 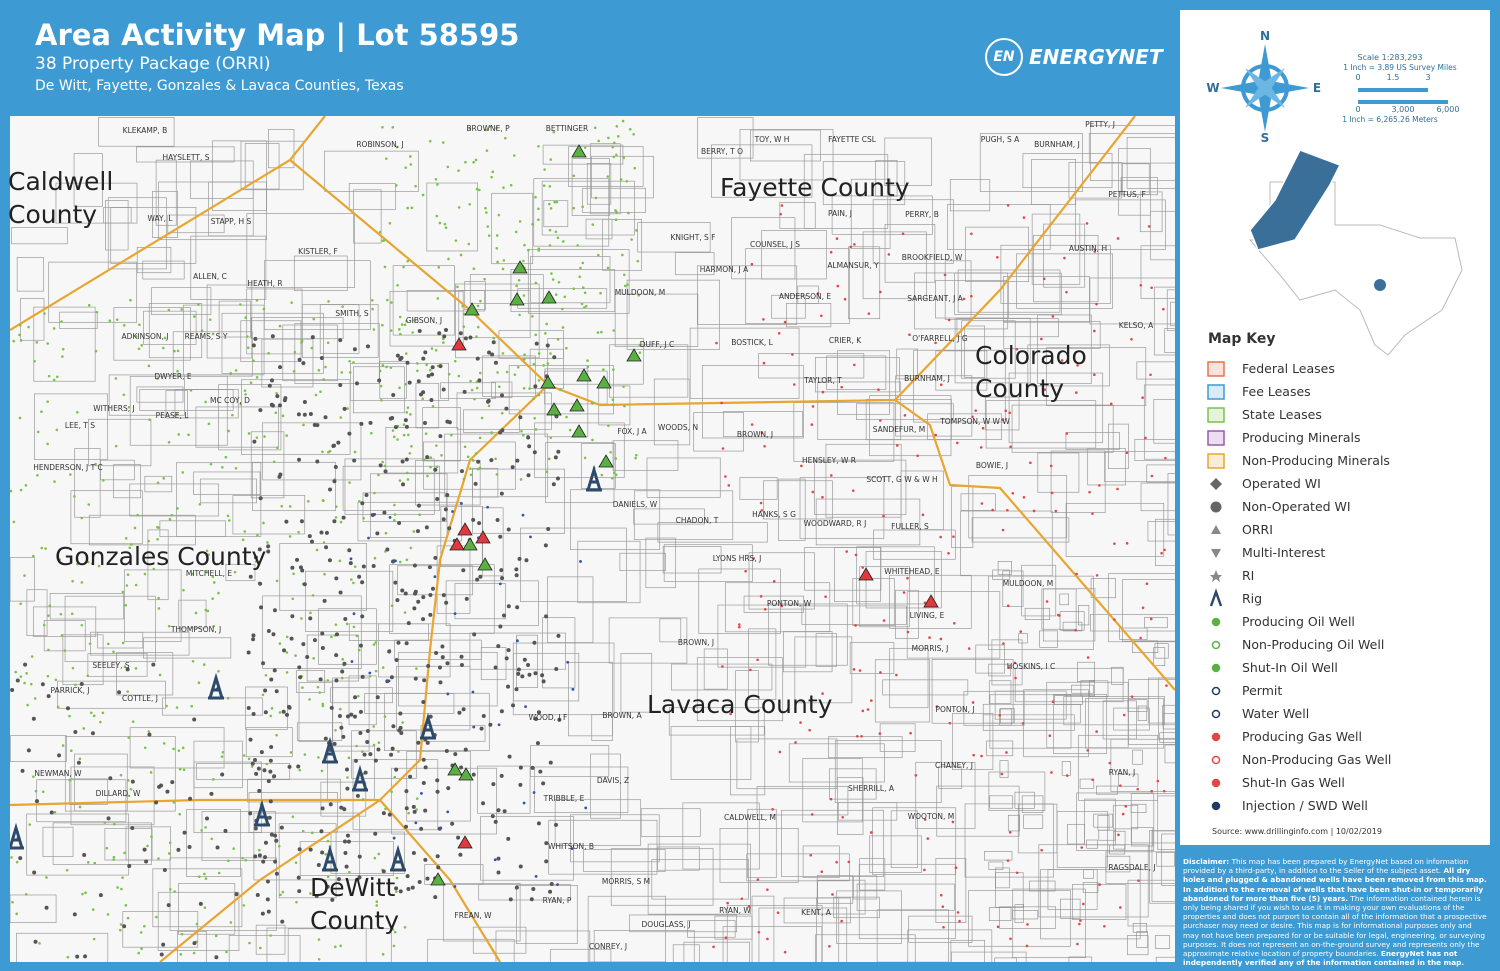 I want to click on lease-label: SEELEY, S, so click(x=111, y=665).